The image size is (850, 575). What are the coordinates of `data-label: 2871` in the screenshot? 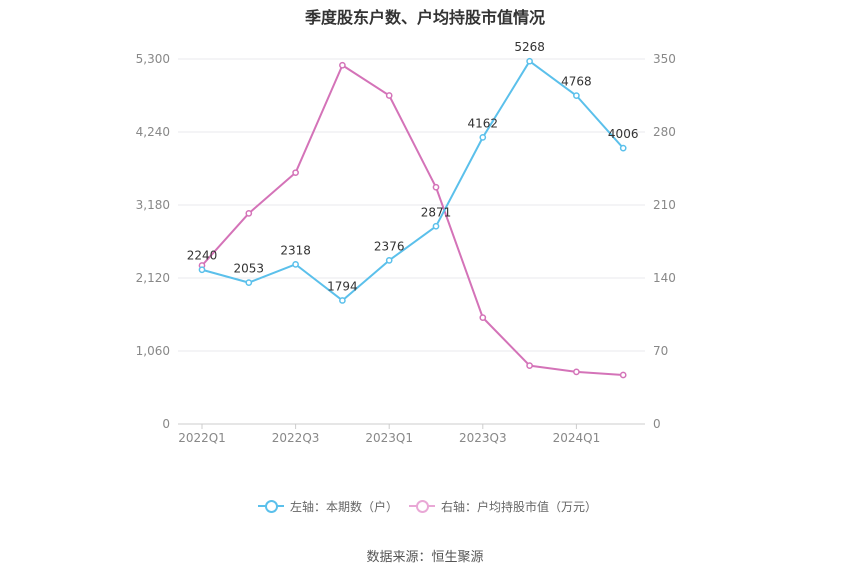 It's located at (436, 212).